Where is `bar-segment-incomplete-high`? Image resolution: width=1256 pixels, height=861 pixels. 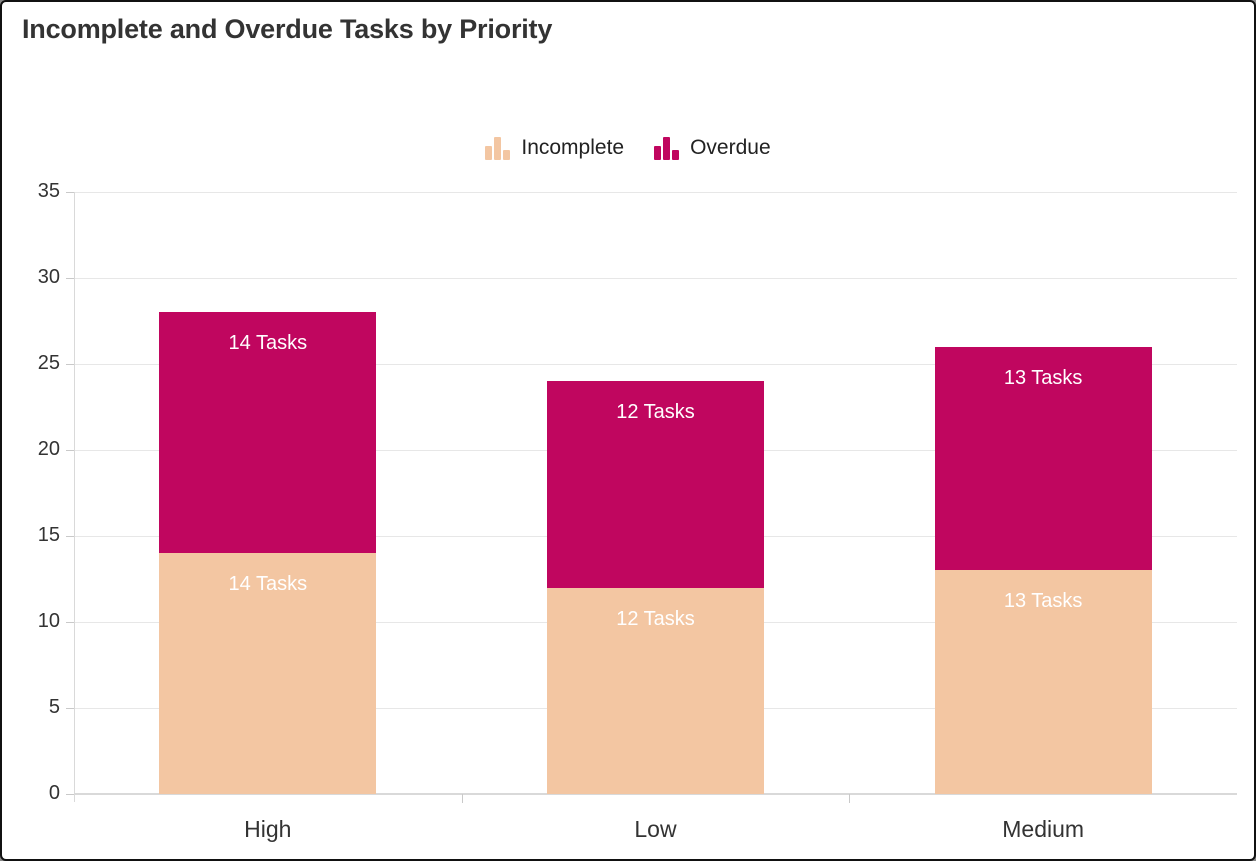
bar-segment-incomplete-high is located at coordinates (268, 673).